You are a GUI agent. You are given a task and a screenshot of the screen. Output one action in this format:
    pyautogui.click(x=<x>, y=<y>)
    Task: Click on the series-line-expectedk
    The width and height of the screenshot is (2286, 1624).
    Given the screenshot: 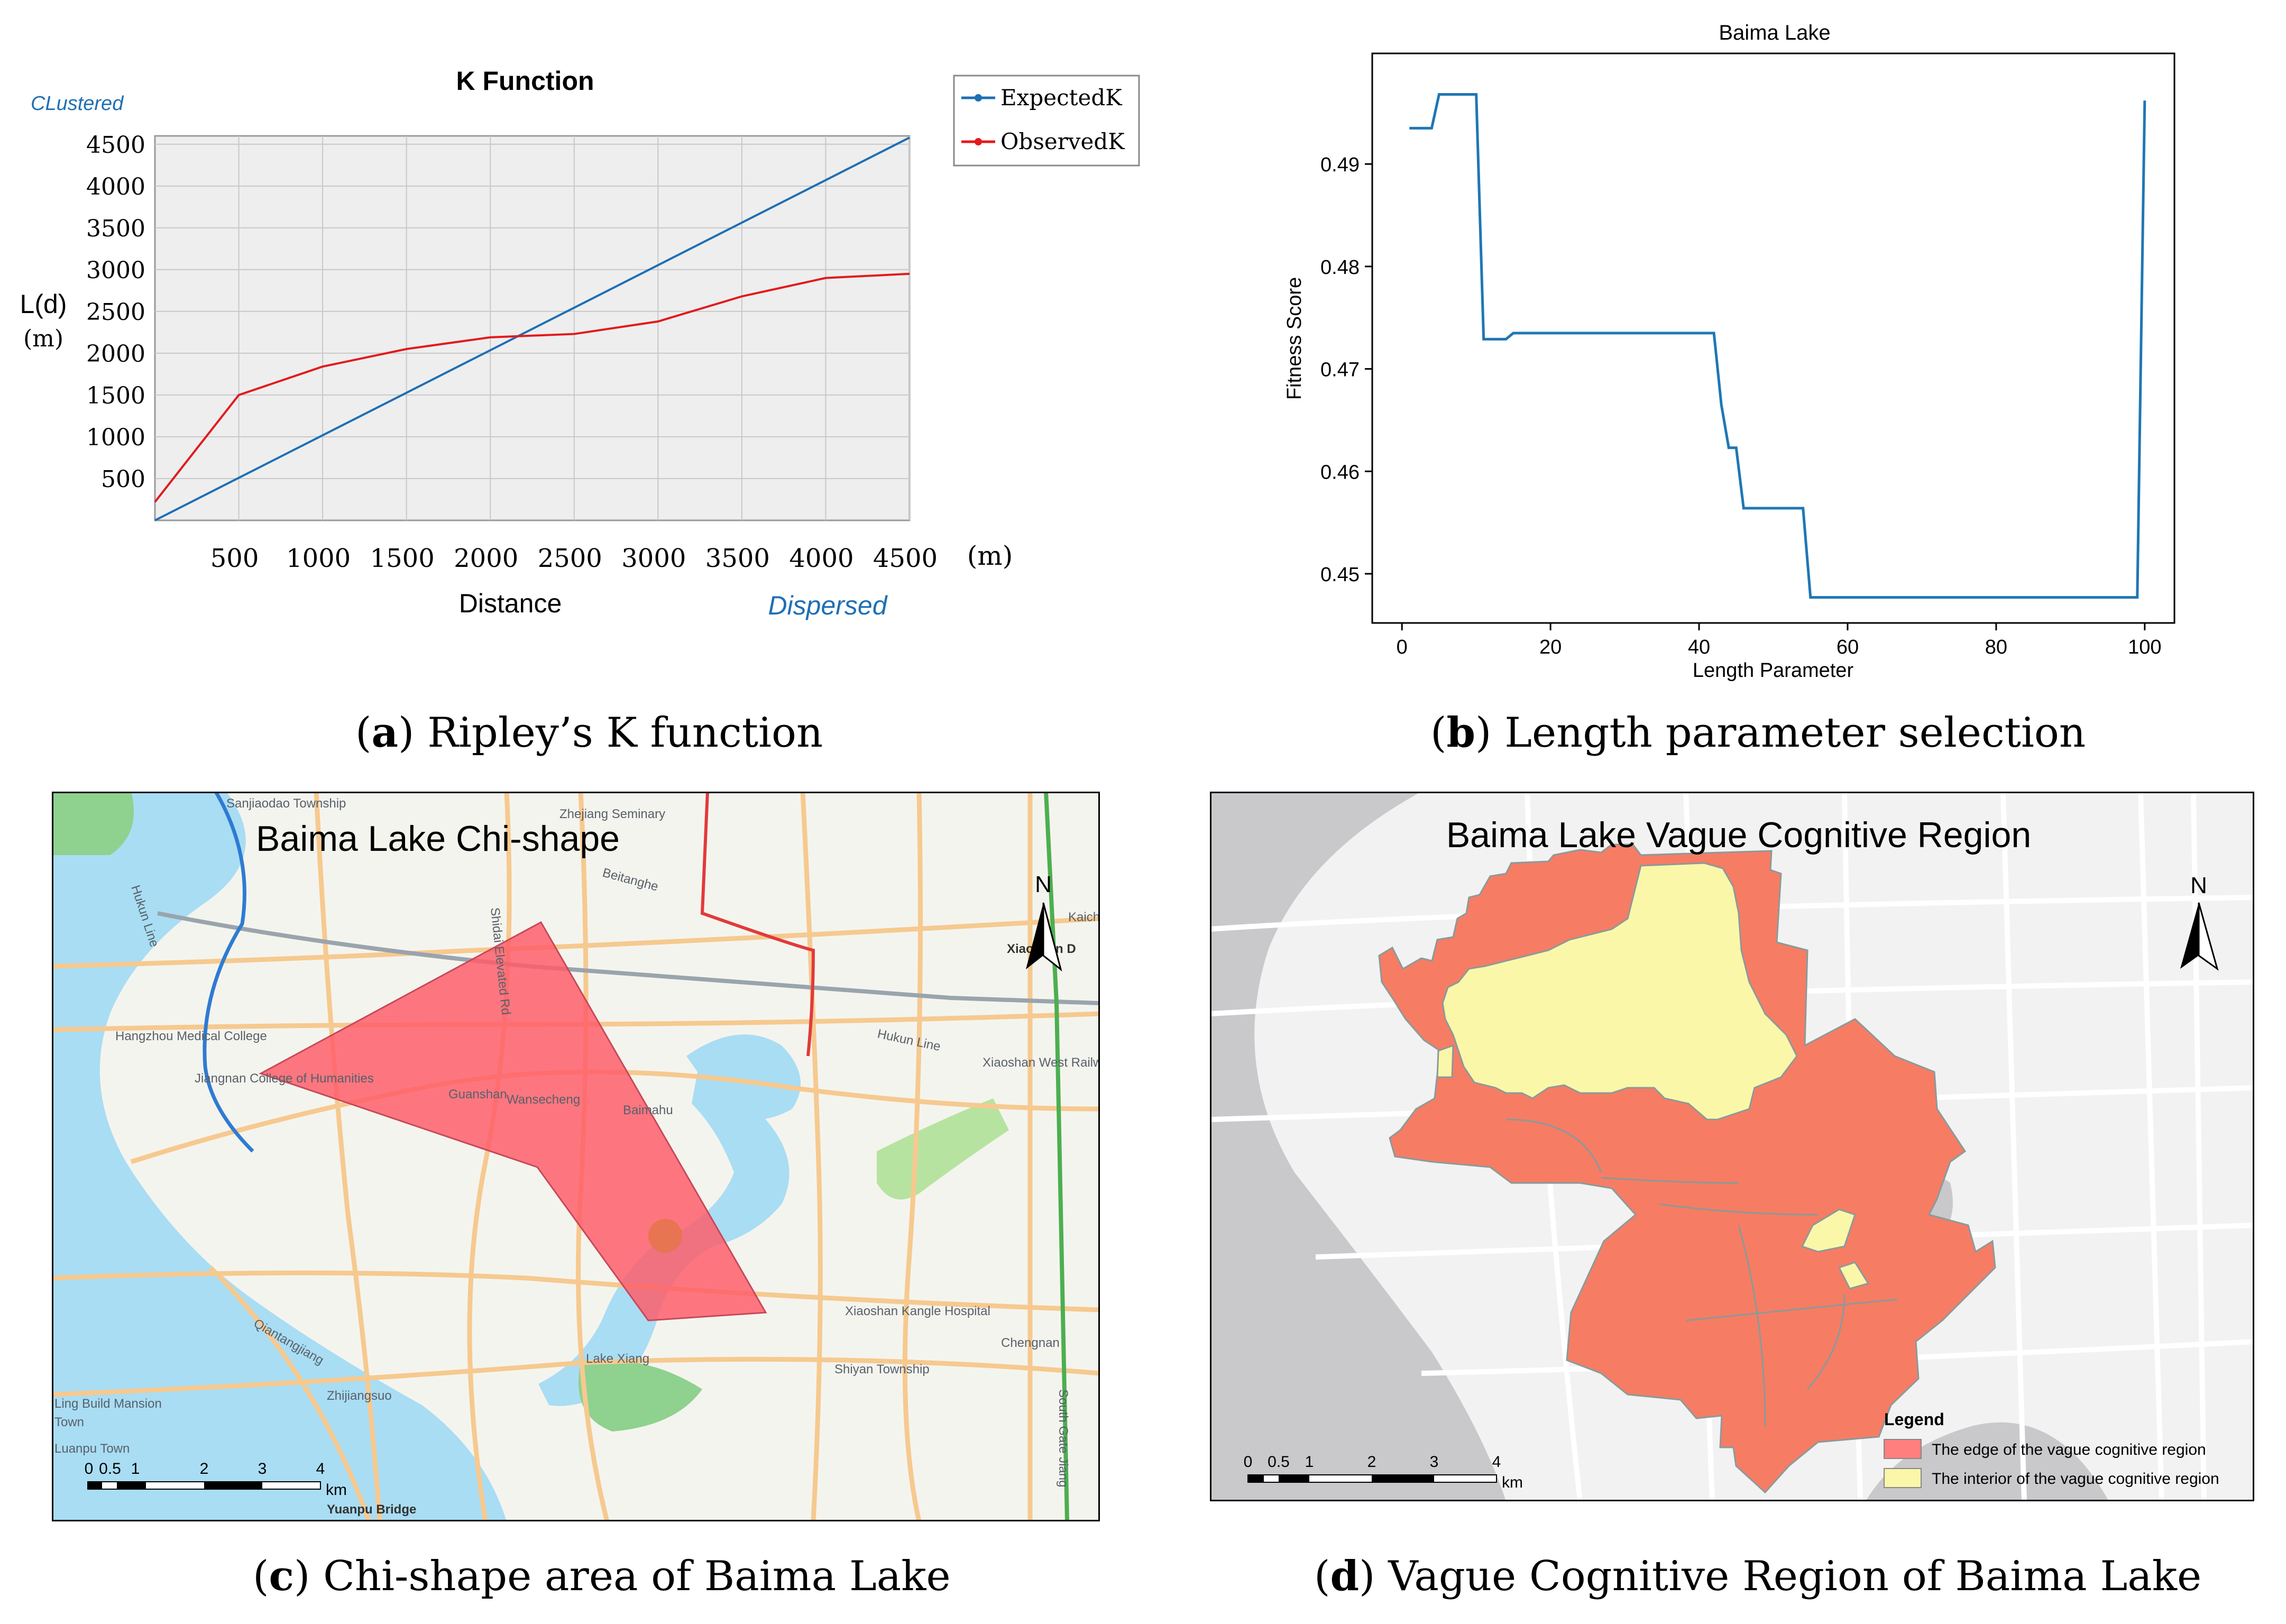 What is the action you would take?
    pyautogui.click(x=532, y=328)
    